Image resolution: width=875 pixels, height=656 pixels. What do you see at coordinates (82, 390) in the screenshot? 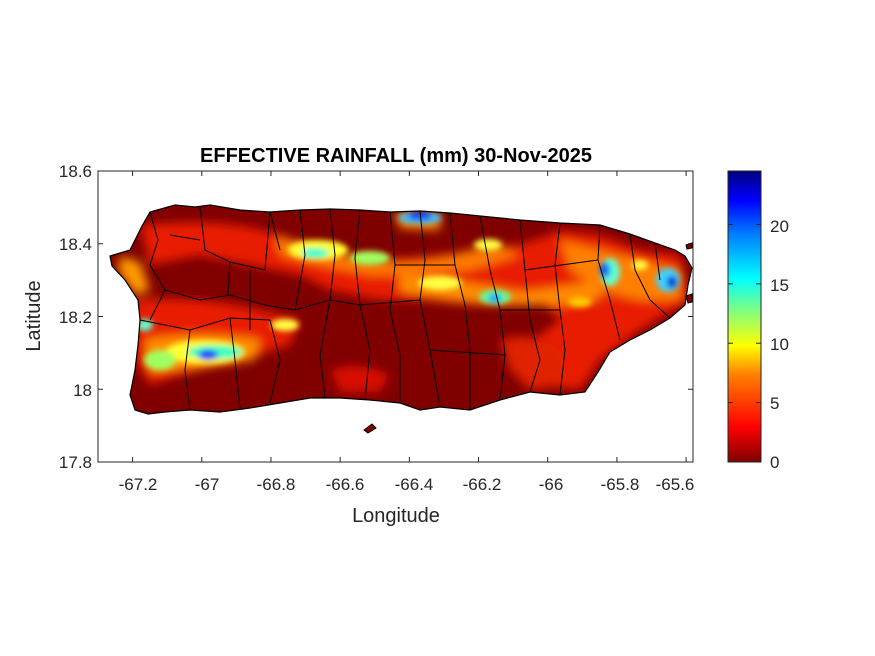
I see `y-tick-label: 18` at bounding box center [82, 390].